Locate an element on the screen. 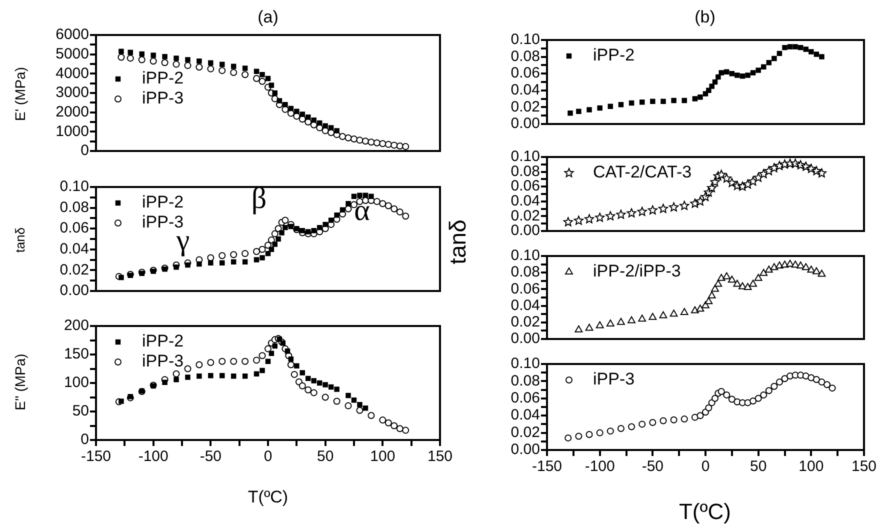  y-tick-label: 200 is located at coordinates (76, 325).